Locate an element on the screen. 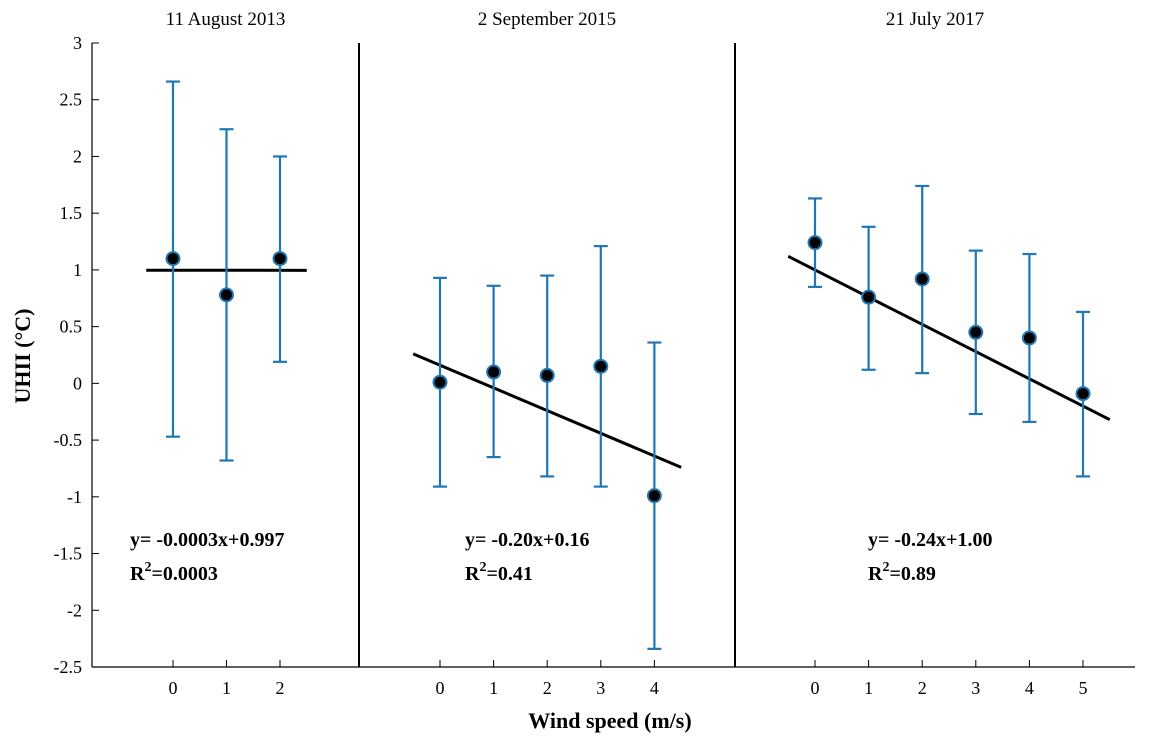 The height and width of the screenshot is (740, 1152). r-squared-value: =0.89 is located at coordinates (912, 574).